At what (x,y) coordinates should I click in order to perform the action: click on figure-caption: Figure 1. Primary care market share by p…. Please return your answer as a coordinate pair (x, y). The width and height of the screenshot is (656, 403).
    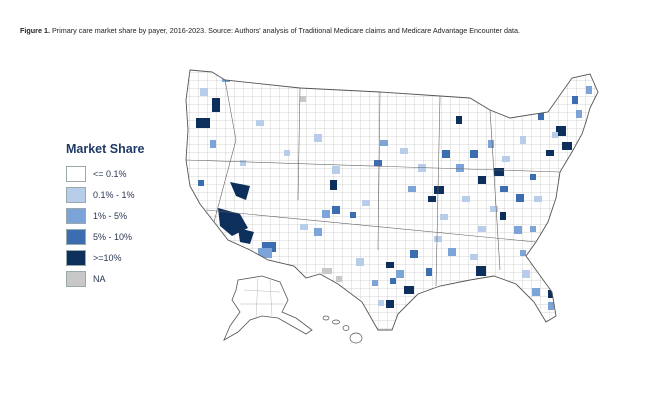
    Looking at the image, I should click on (330, 30).